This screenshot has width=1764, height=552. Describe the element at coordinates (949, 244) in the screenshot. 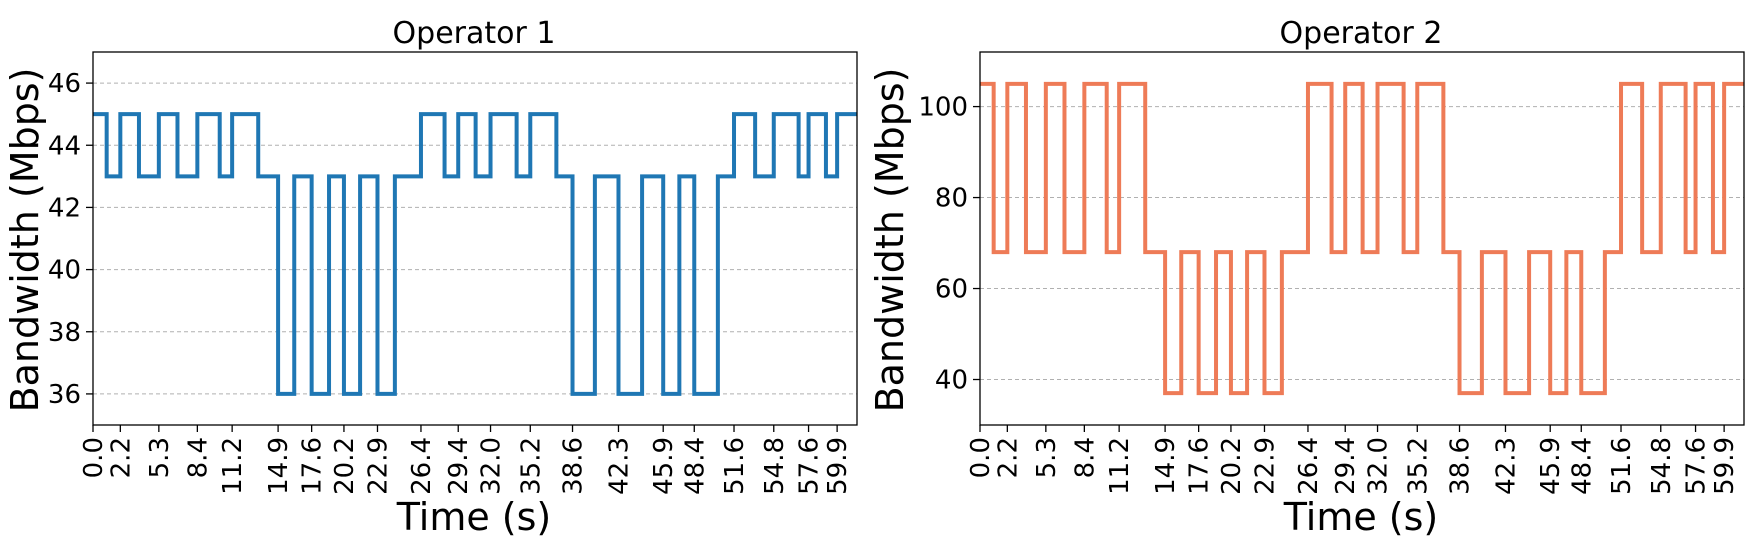

I see `y-axis: 40 60 80 100` at that location.